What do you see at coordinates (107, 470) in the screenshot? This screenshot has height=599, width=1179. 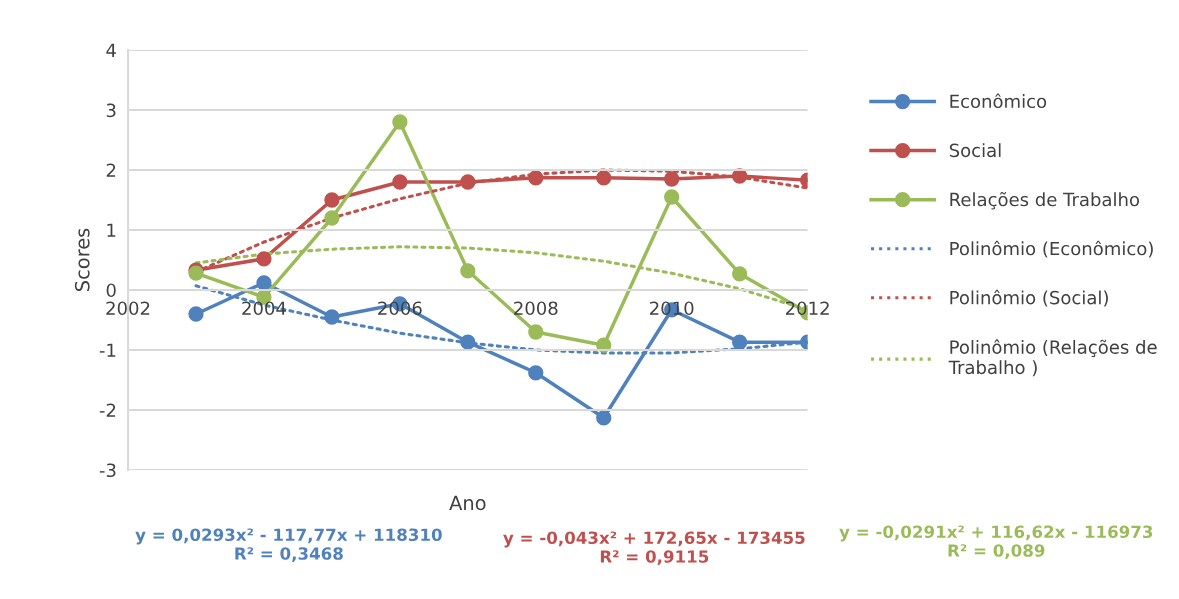 I see `y-tick-label: -3` at bounding box center [107, 470].